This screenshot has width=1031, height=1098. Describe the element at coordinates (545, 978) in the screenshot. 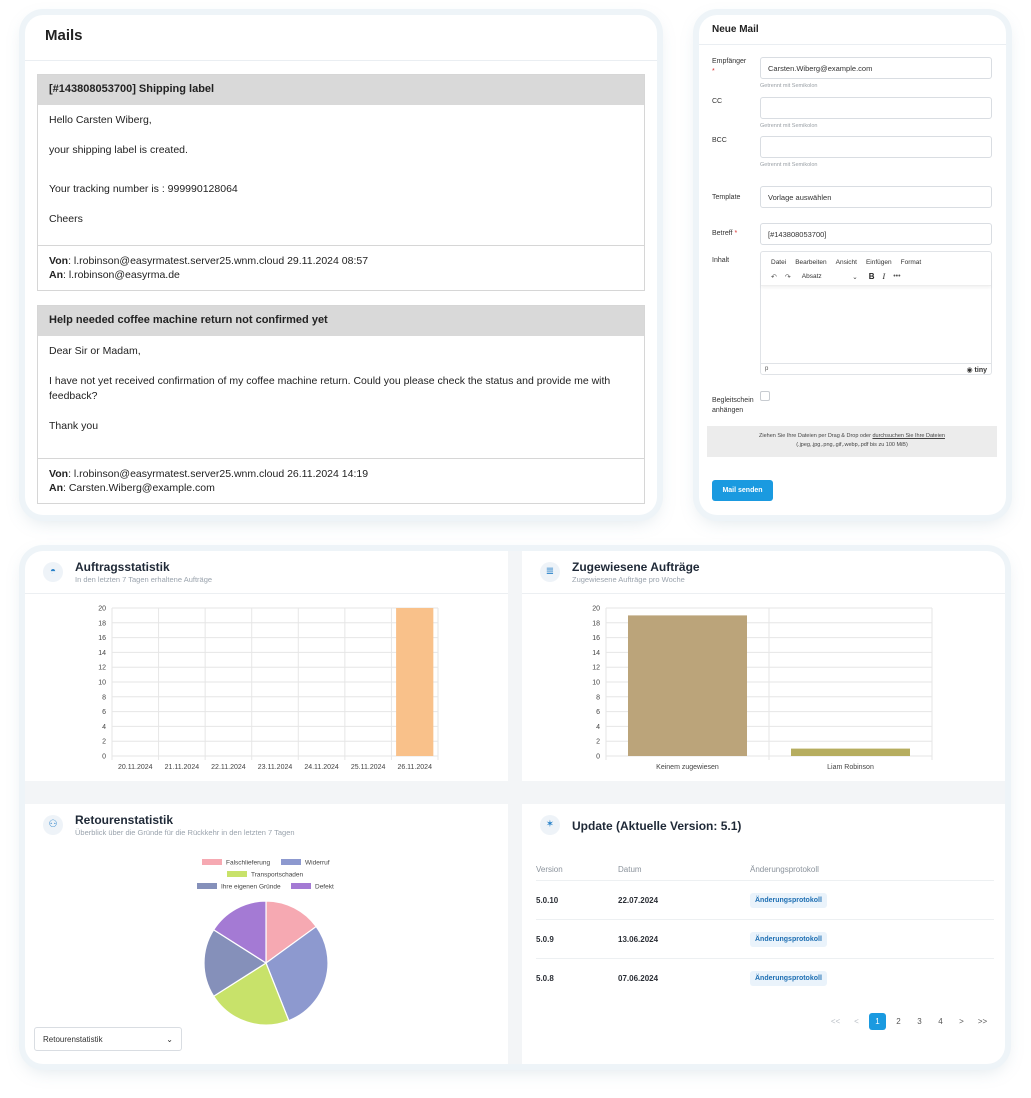

I see `row-version: 5.0.8` at that location.